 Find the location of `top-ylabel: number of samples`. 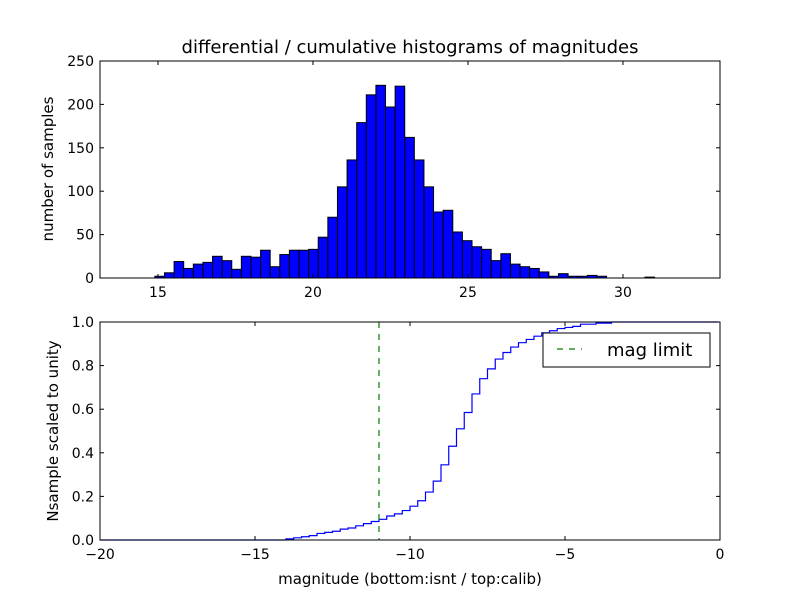

top-ylabel: number of samples is located at coordinates (48, 168).